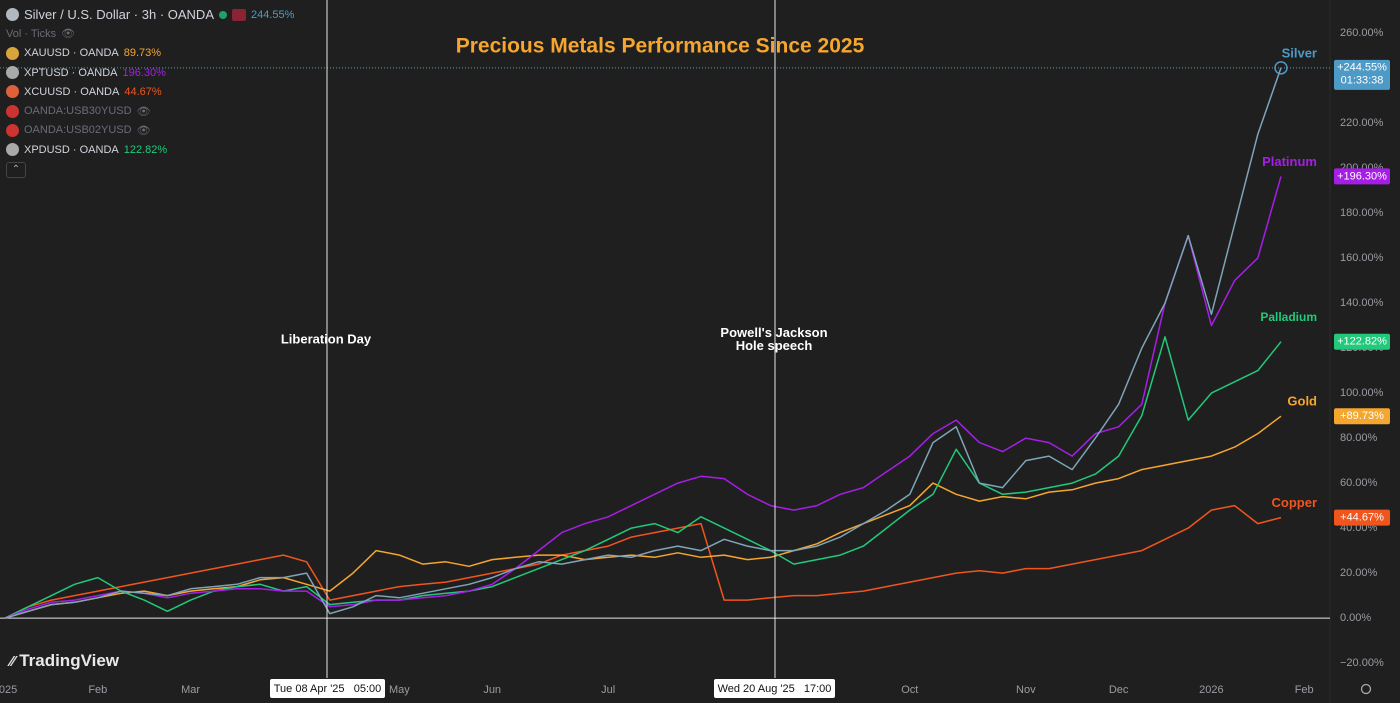 The height and width of the screenshot is (703, 1400). Describe the element at coordinates (145, 149) in the screenshot. I see `legend-value: 122.82%` at that location.